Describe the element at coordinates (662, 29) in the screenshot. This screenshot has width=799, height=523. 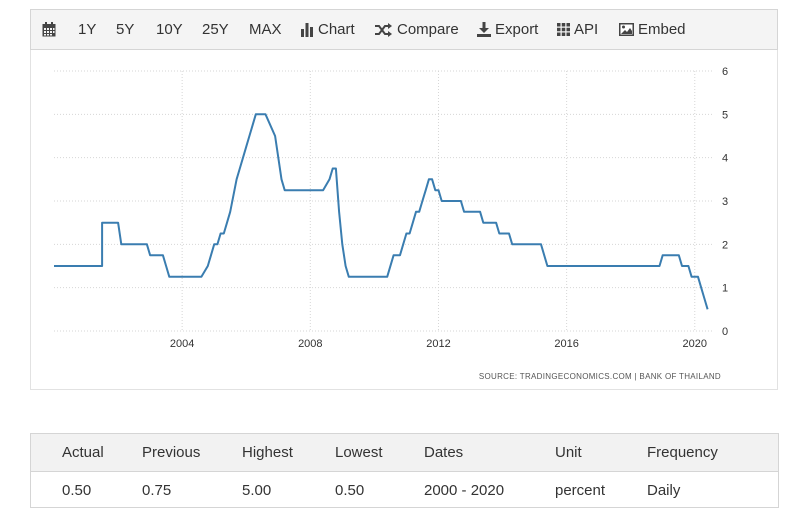
I see `embed-label: Embed` at that location.